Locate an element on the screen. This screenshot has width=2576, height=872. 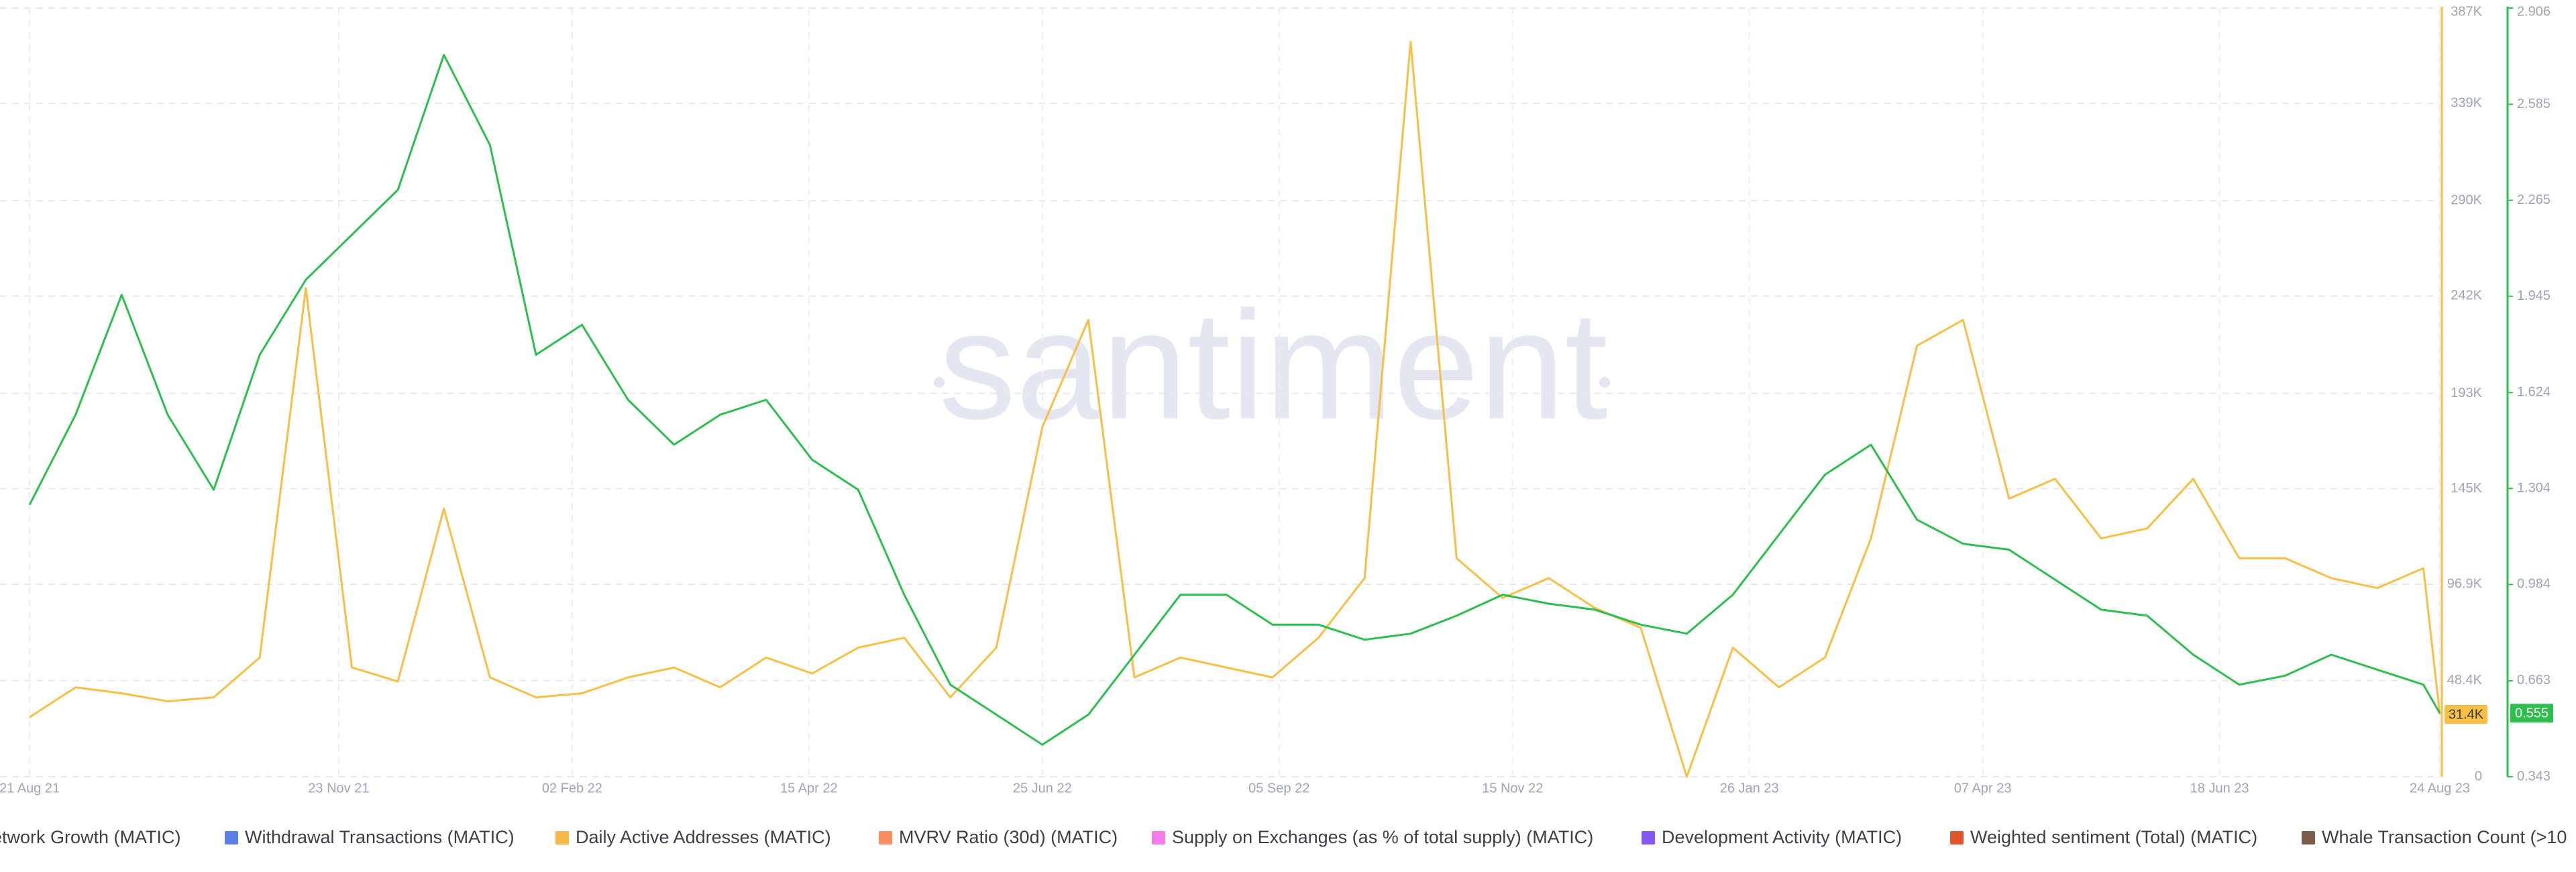
y2-tick-label: 0.343 is located at coordinates (2534, 776).